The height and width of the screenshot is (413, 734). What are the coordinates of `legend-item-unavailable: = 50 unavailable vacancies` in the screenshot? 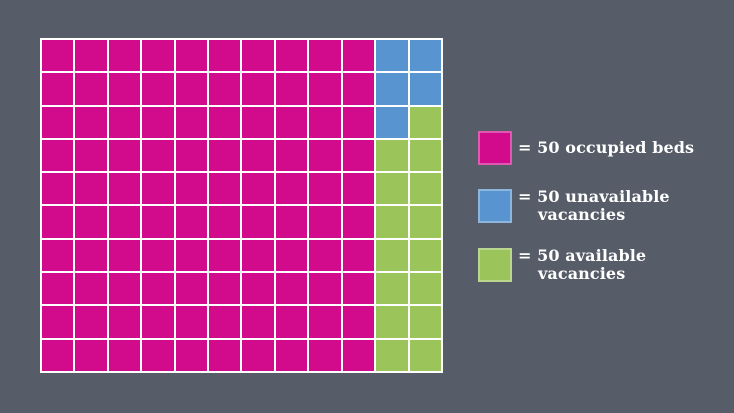 It's located at (586, 206).